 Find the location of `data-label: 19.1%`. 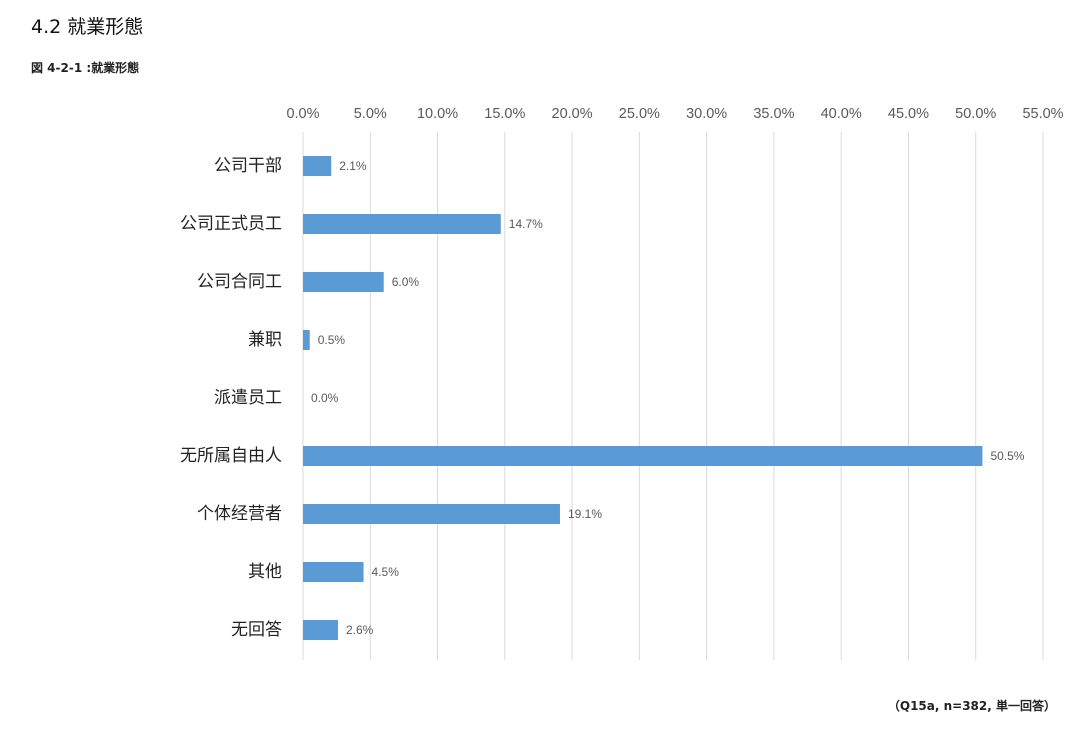

data-label: 19.1% is located at coordinates (585, 514).